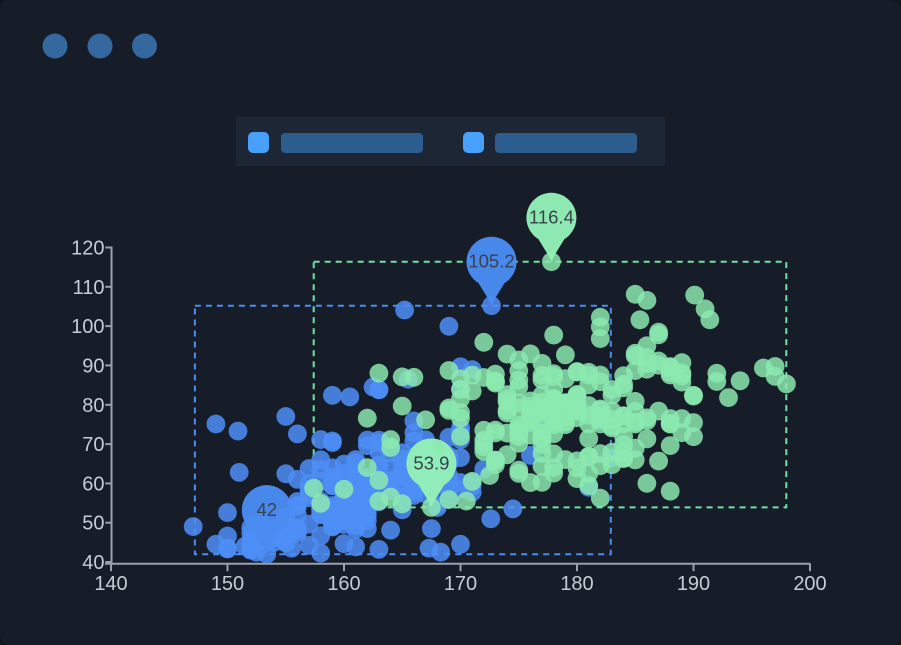 Image resolution: width=901 pixels, height=645 pixels. What do you see at coordinates (93, 366) in the screenshot?
I see `svg-text: 90` at bounding box center [93, 366].